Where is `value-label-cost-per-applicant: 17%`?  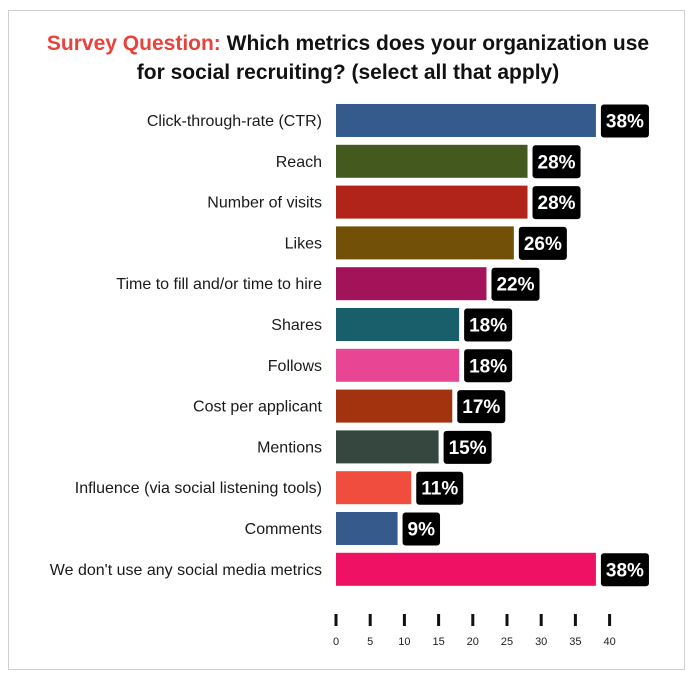
value-label-cost-per-applicant: 17% is located at coordinates (481, 407).